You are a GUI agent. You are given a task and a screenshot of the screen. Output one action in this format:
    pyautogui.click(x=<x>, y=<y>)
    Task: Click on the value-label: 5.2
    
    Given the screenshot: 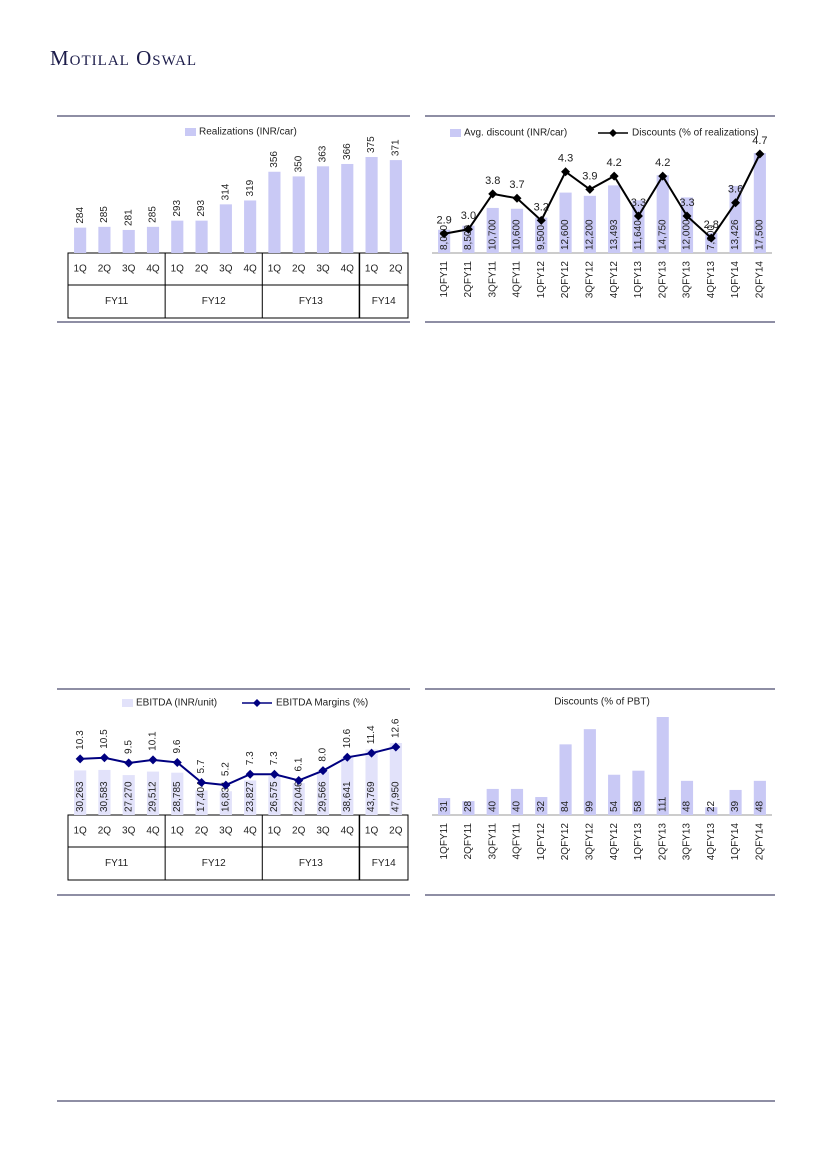 What is the action you would take?
    pyautogui.click(x=225, y=769)
    